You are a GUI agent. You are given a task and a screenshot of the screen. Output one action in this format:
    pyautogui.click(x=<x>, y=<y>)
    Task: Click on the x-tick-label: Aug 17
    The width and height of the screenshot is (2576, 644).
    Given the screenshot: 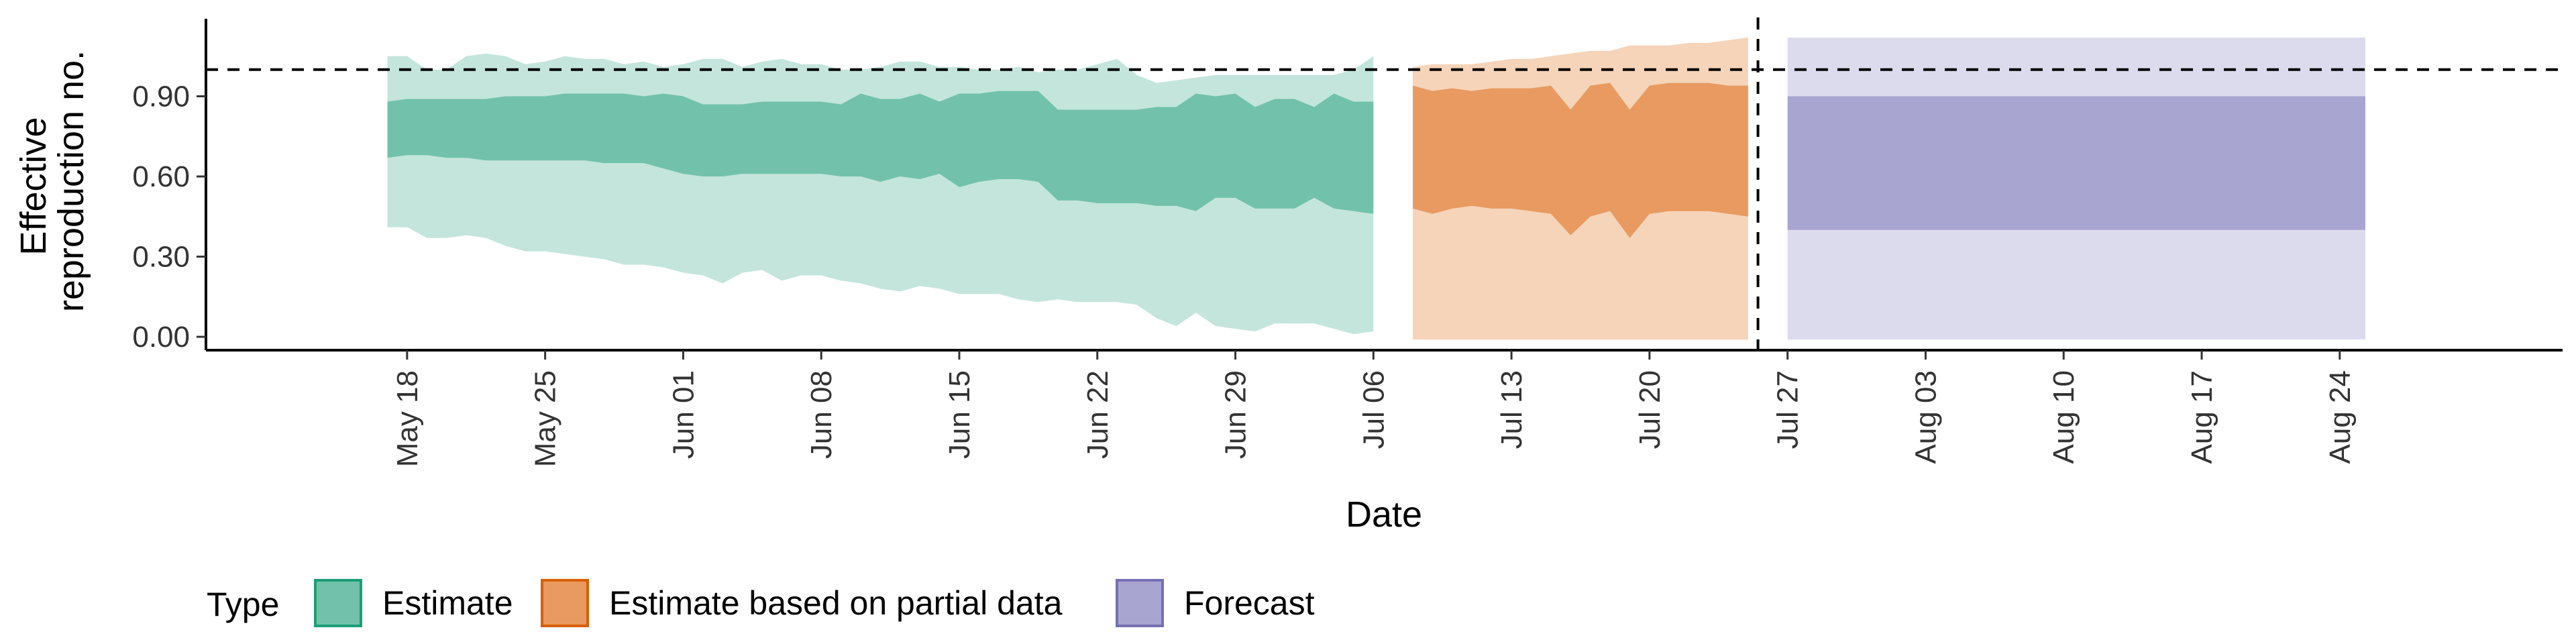 What is the action you would take?
    pyautogui.click(x=2202, y=417)
    